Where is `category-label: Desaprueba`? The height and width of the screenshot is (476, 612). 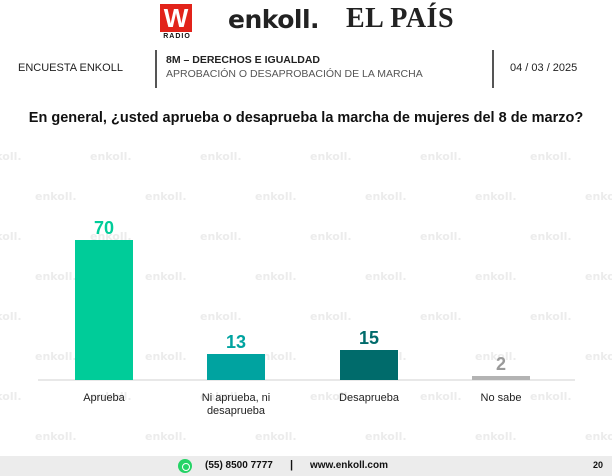
category-label: Desaprueba is located at coordinates (369, 398).